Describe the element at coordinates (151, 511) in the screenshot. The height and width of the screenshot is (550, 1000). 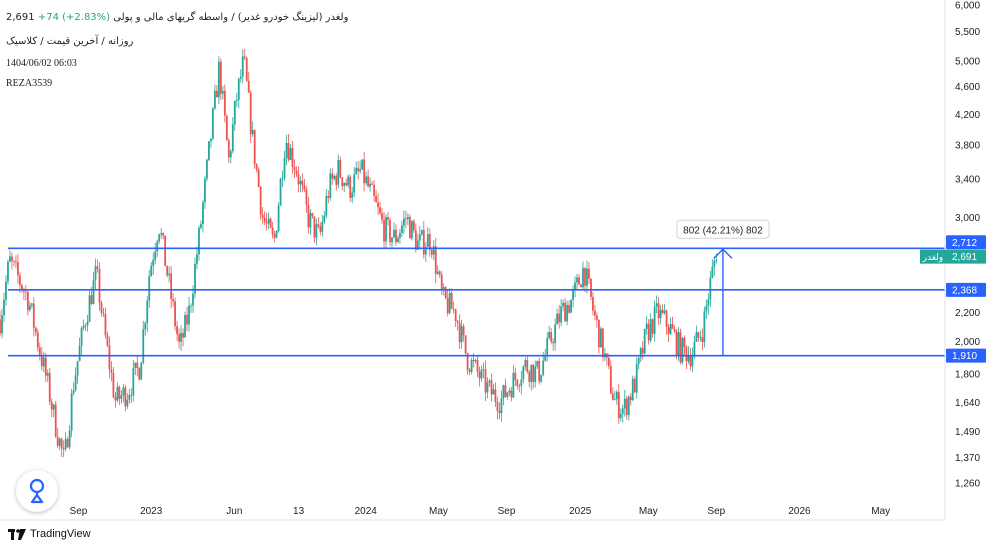
I see `x-tick-label: 2023` at that location.